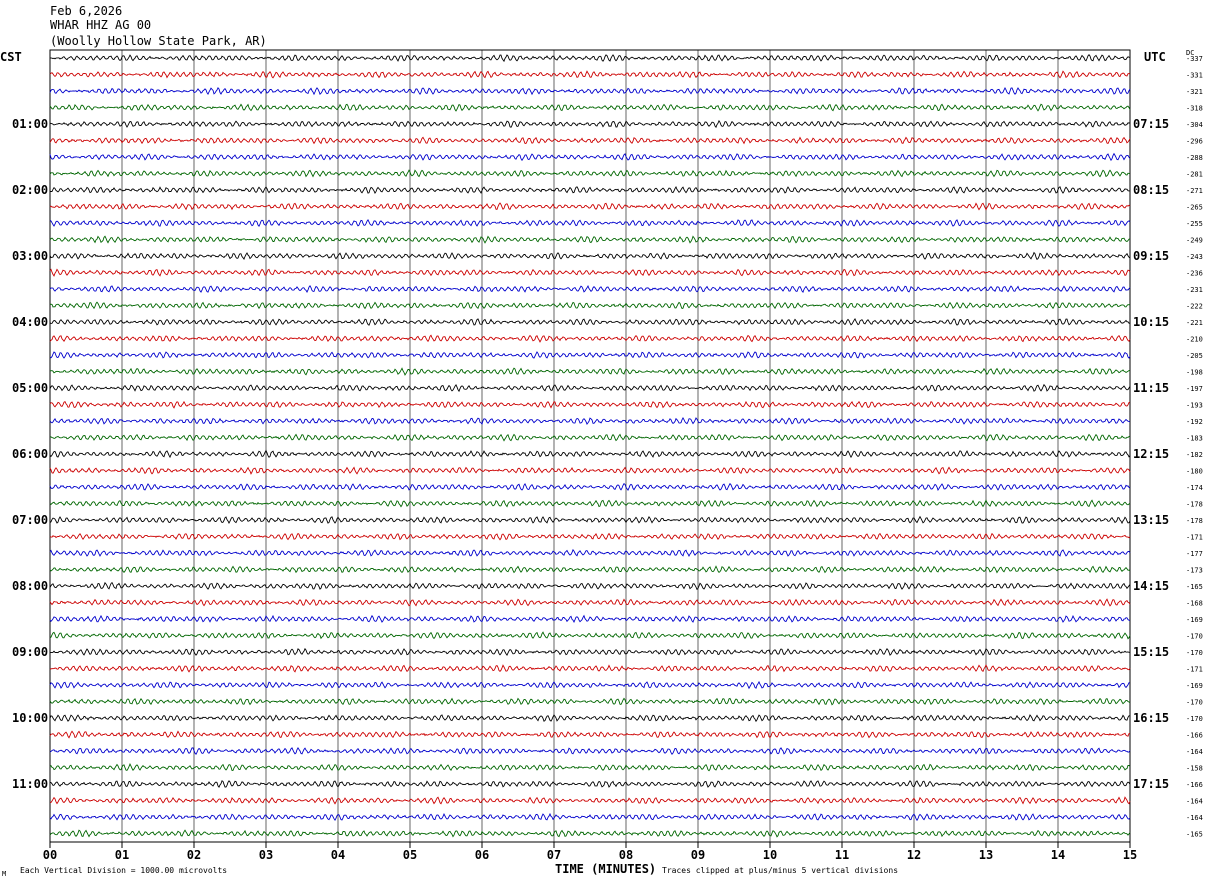  Describe the element at coordinates (11, 57) in the screenshot. I see `left-timezone-label: CST` at that location.